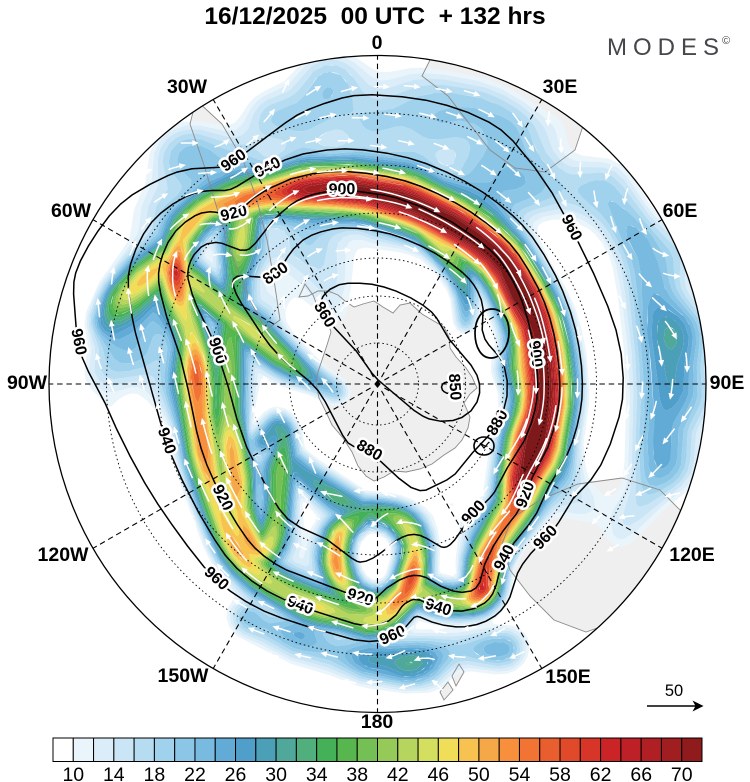 The image size is (750, 782). I want to click on svg-text: 850, so click(454, 387).